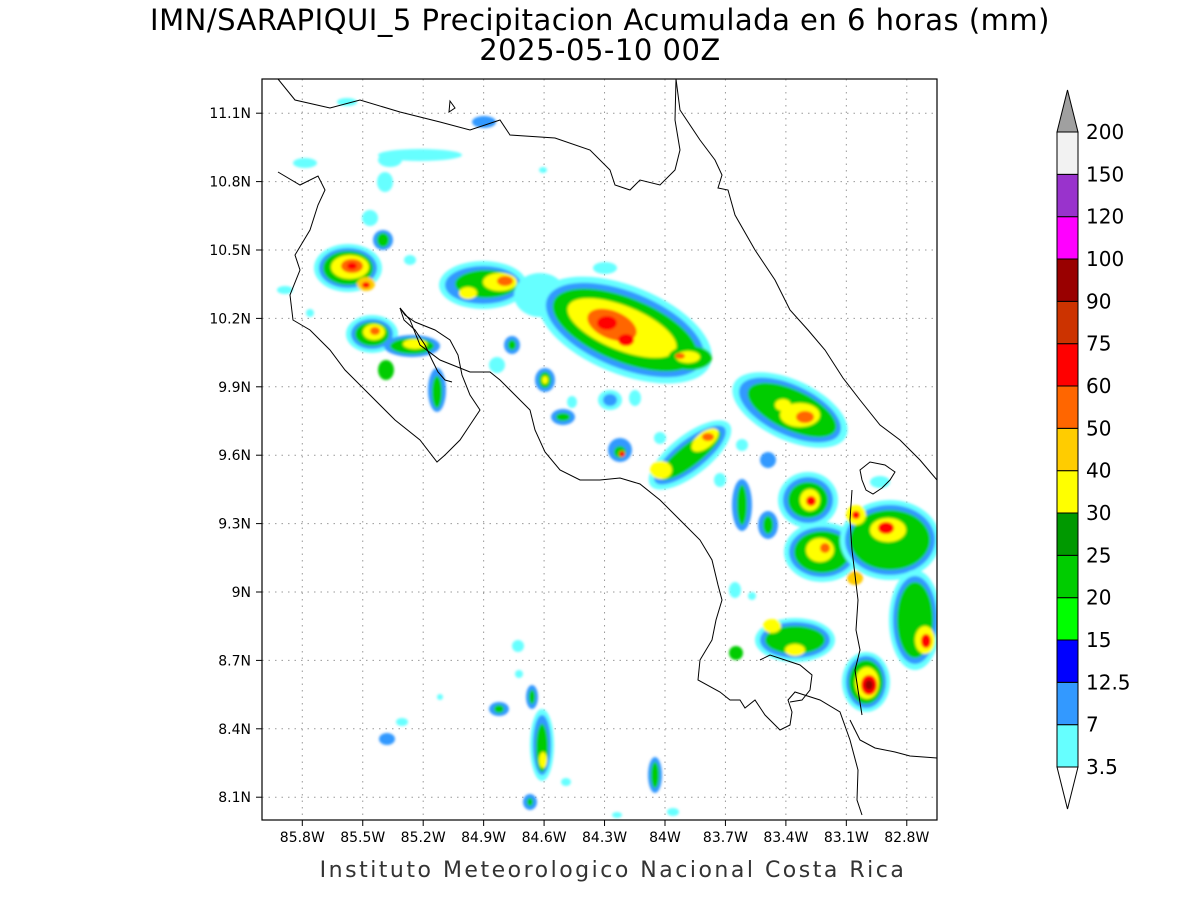 The height and width of the screenshot is (900, 1200). What do you see at coordinates (604, 838) in the screenshot?
I see `lon-tick-label: 84.3W` at bounding box center [604, 838].